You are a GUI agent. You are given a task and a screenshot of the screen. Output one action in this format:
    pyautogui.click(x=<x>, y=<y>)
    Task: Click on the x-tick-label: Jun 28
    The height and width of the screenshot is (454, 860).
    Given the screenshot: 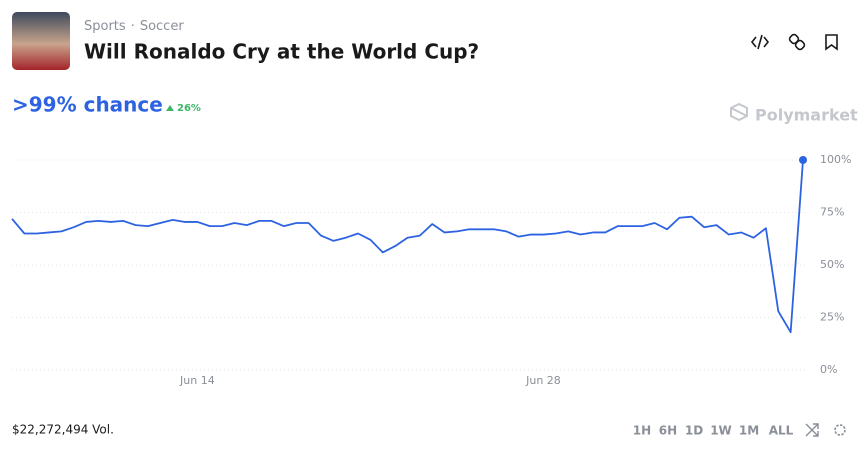 What is the action you would take?
    pyautogui.click(x=543, y=380)
    